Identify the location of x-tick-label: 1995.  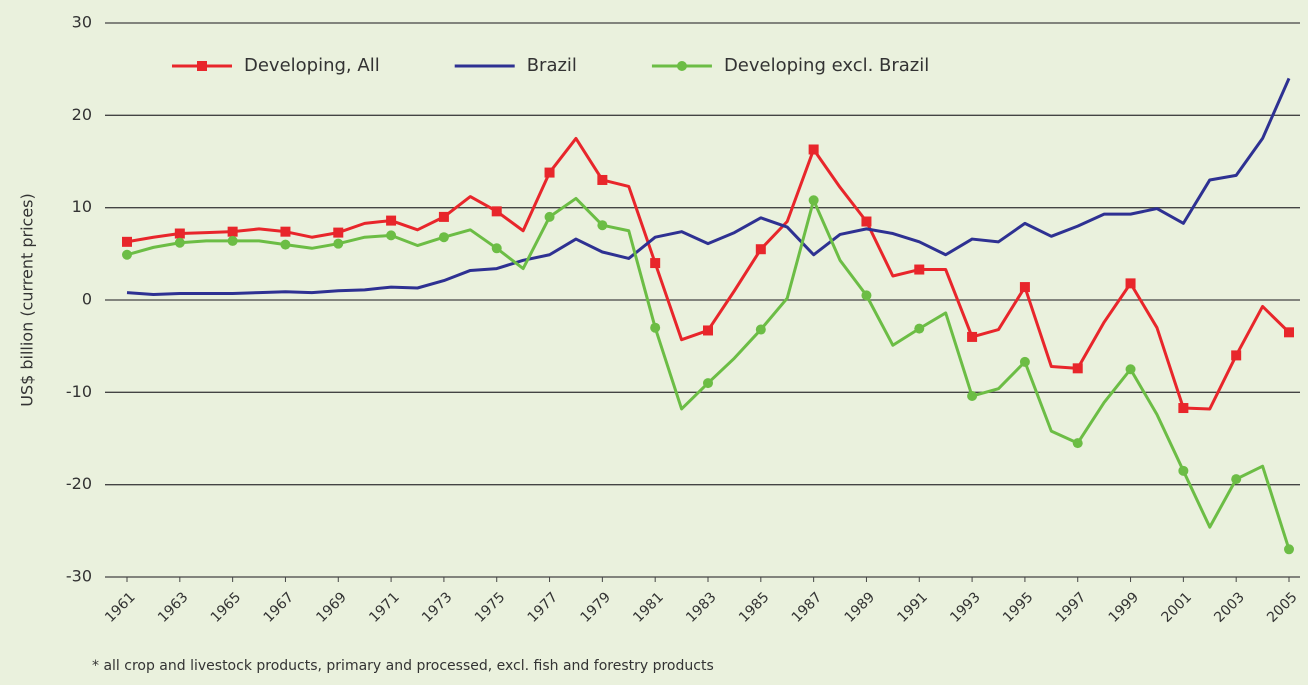
(1018, 607).